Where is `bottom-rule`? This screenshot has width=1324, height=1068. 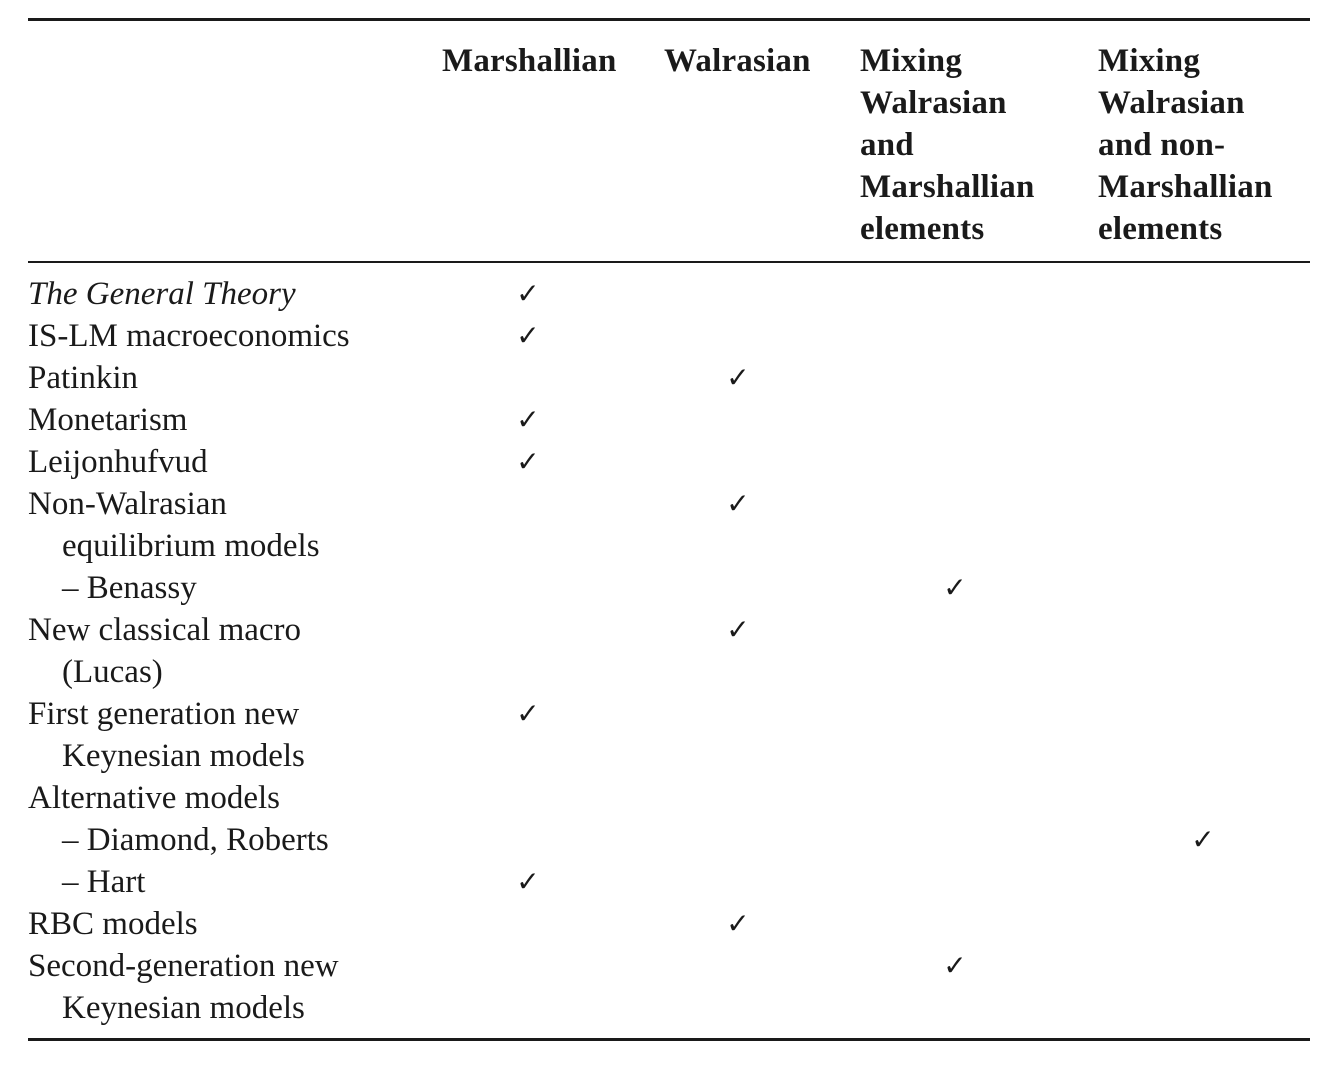
bottom-rule is located at coordinates (669, 1039).